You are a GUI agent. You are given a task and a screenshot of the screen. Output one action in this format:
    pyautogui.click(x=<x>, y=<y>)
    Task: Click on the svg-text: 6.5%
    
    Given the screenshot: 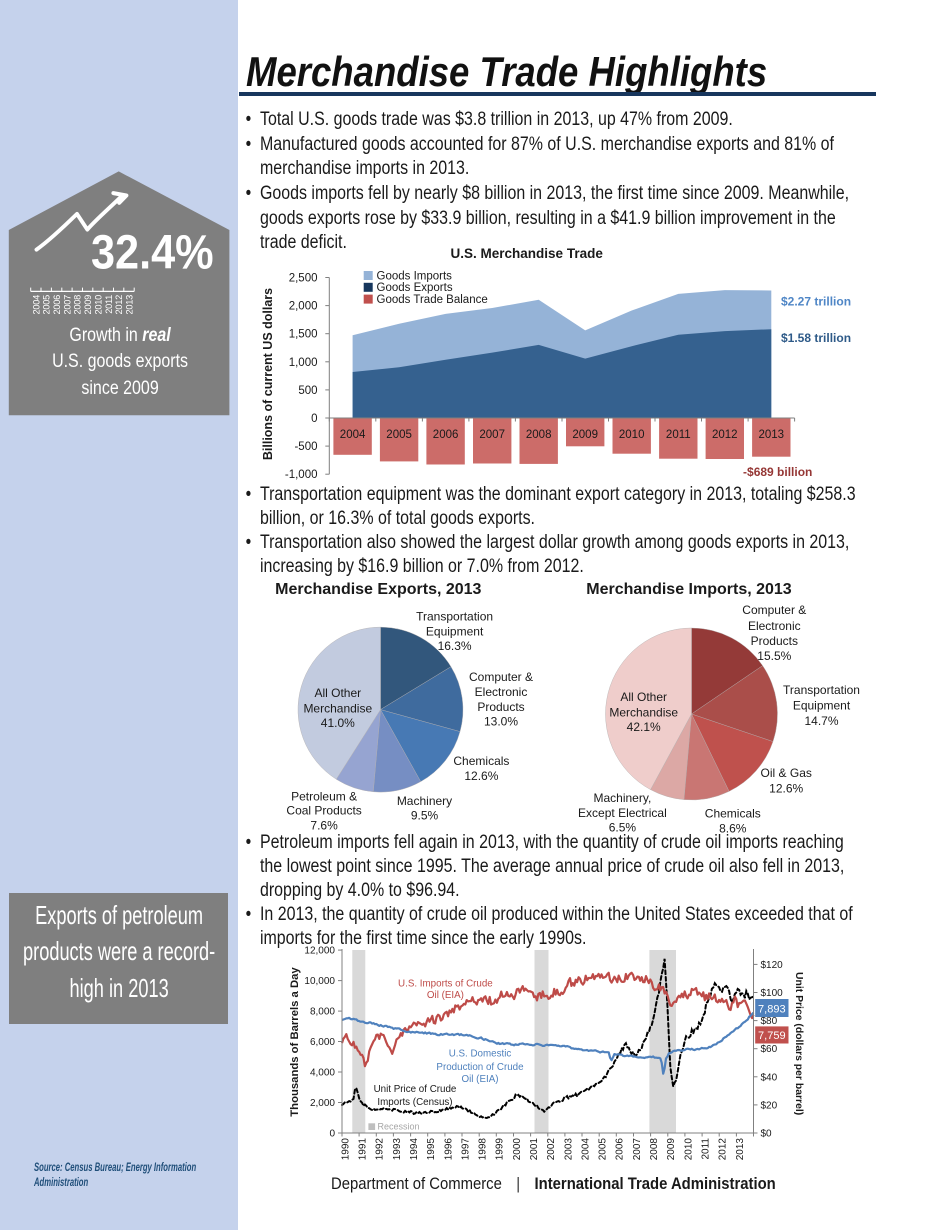 What is the action you would take?
    pyautogui.click(x=623, y=827)
    